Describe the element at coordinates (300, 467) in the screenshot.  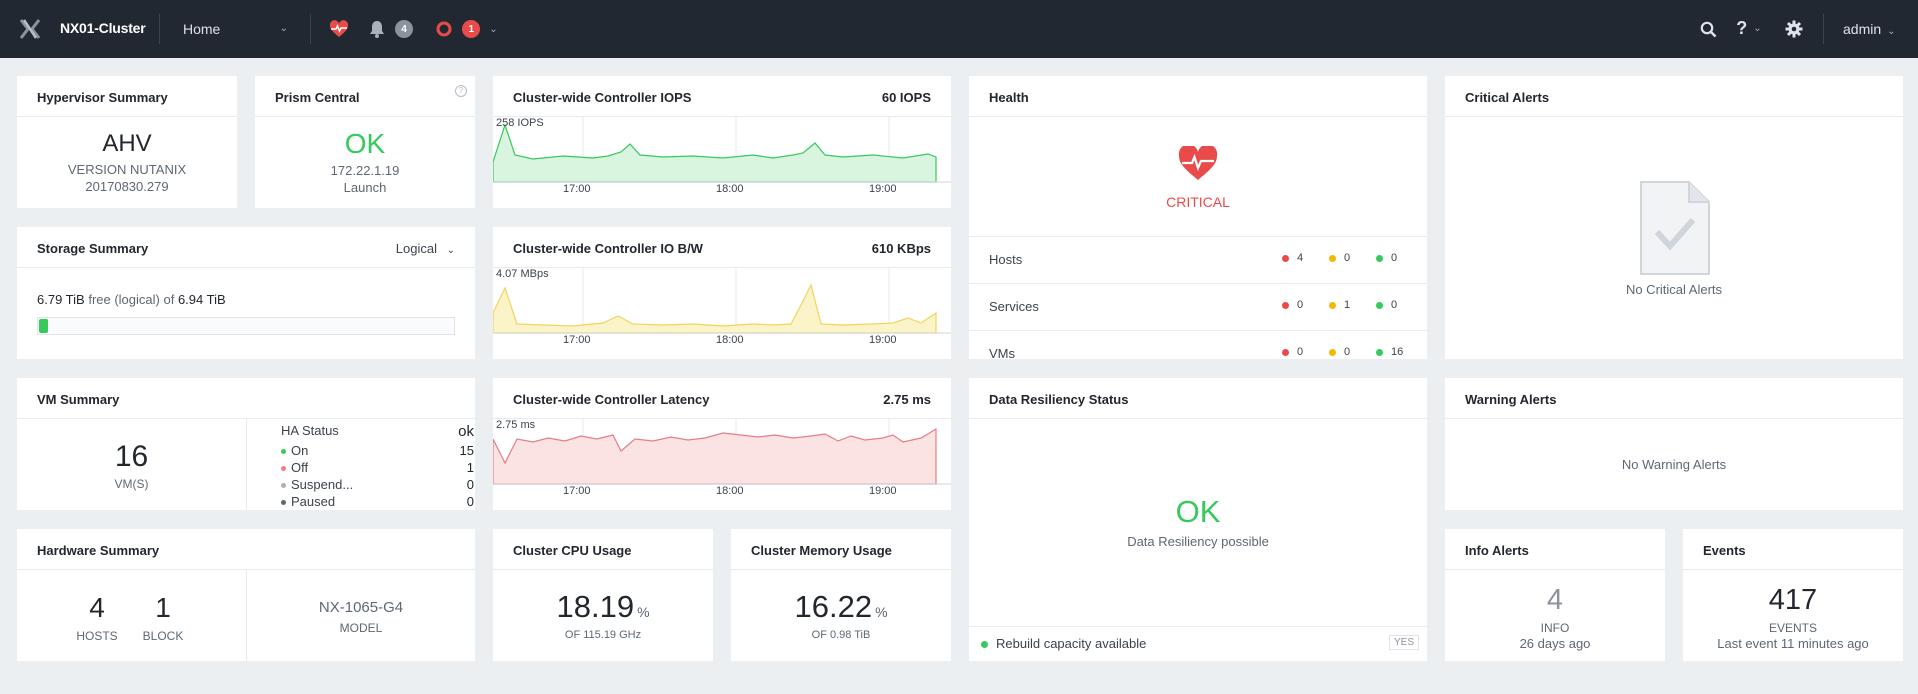
I see `ha-state-label: Off` at that location.